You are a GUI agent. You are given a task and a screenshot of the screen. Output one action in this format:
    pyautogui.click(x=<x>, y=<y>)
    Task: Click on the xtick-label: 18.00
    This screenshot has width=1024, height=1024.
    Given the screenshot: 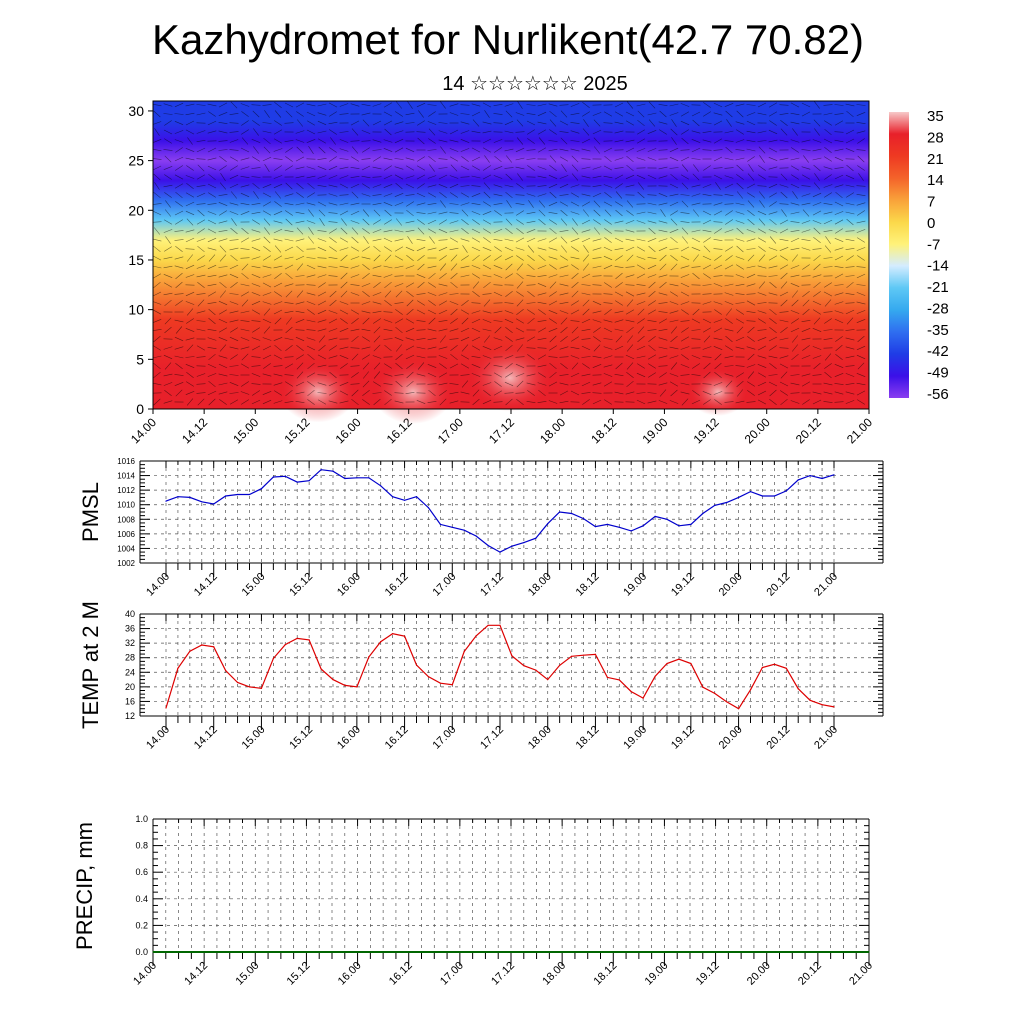 What is the action you would take?
    pyautogui.click(x=540, y=738)
    